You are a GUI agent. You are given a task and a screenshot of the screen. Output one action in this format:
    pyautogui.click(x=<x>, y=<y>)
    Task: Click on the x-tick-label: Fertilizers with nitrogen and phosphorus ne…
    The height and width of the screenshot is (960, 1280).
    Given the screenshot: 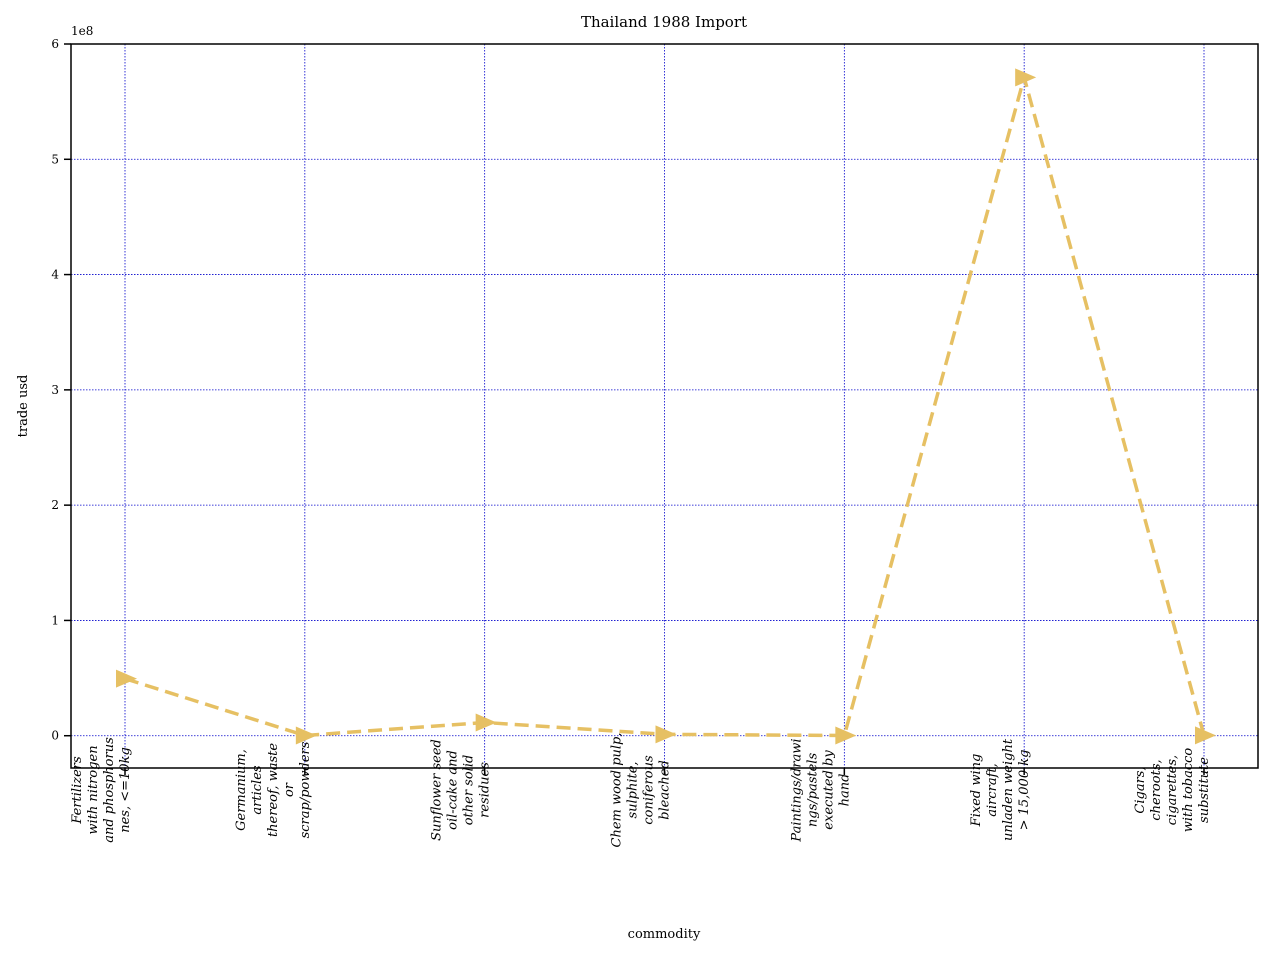 What is the action you would take?
    pyautogui.click(x=101, y=790)
    